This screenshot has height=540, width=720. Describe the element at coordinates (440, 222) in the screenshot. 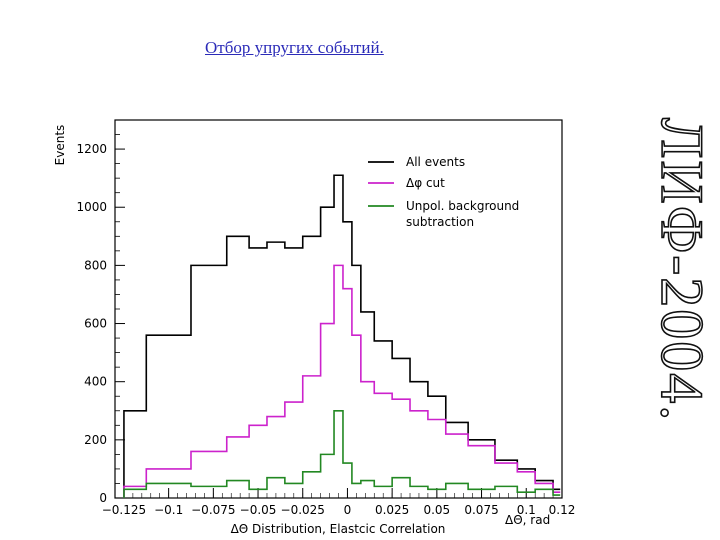

I see `legend-label: subtraction` at that location.